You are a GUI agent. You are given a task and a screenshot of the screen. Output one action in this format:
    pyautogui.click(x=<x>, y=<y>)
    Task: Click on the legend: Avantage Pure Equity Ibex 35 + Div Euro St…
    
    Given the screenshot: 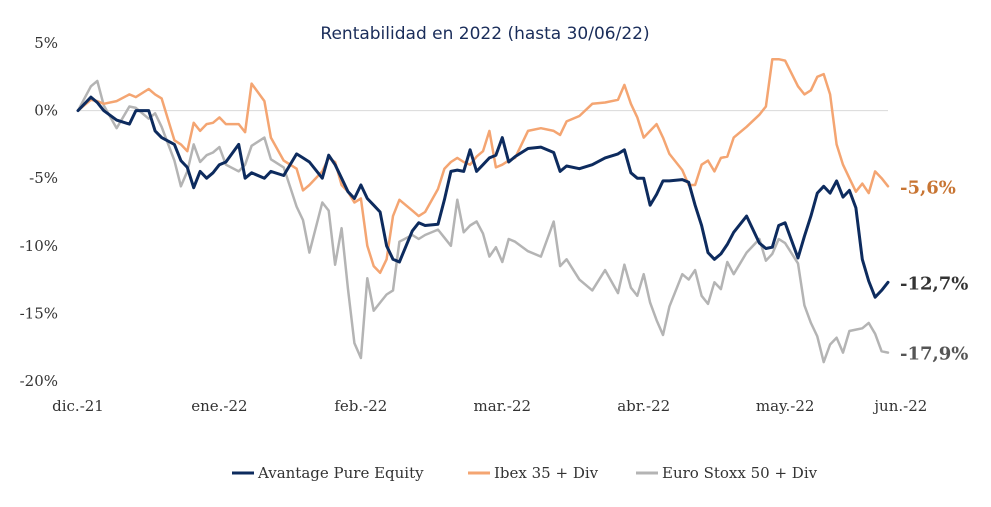 What is the action you would take?
    pyautogui.click(x=525, y=473)
    